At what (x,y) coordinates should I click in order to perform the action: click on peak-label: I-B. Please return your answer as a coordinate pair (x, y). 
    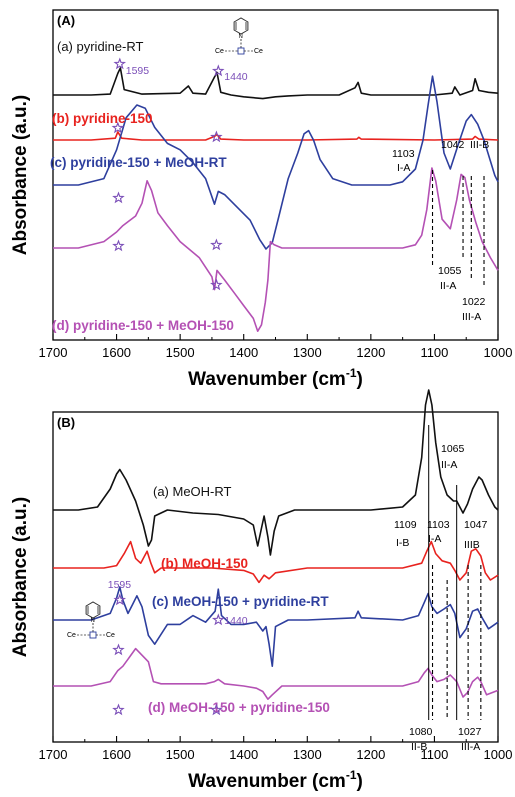
    Looking at the image, I should click on (402, 543).